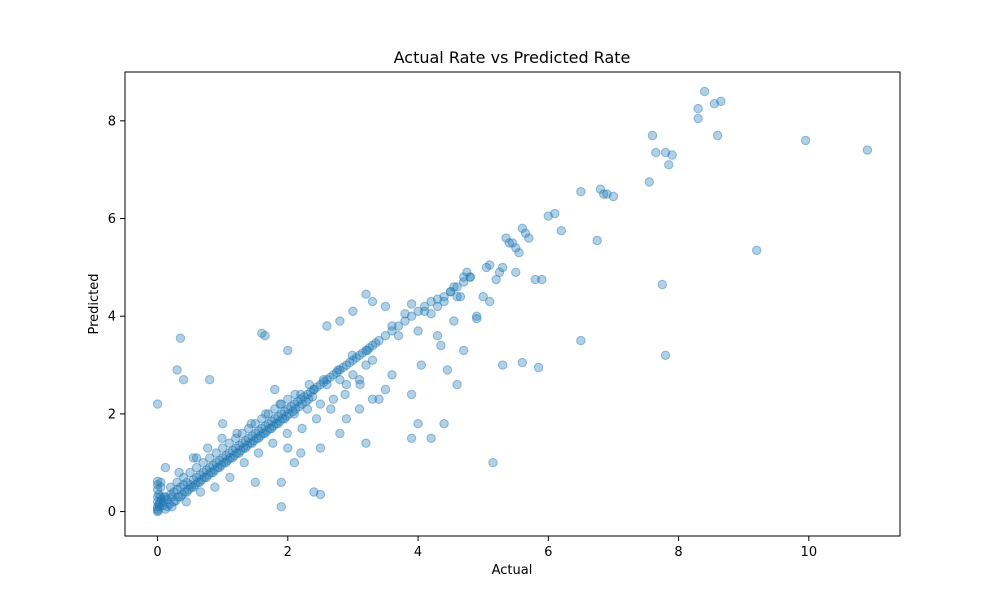 The image size is (1000, 600). What do you see at coordinates (112, 414) in the screenshot?
I see `y-tick-label: 2` at bounding box center [112, 414].